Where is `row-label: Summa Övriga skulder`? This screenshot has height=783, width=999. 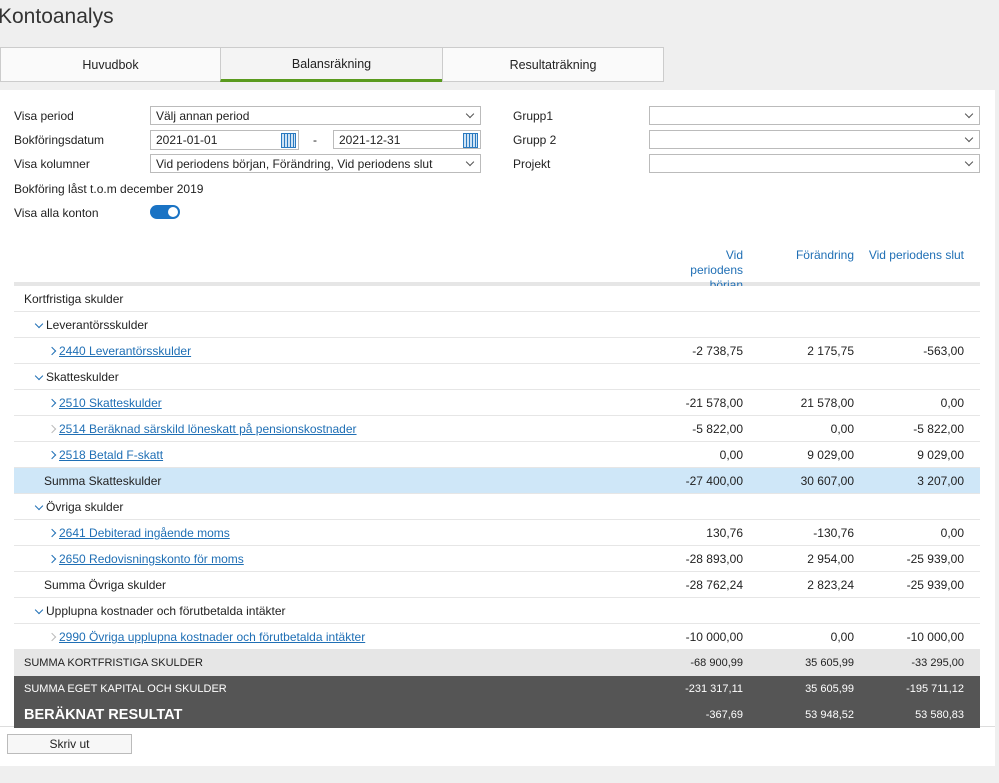 row-label: Summa Övriga skulder is located at coordinates (105, 585).